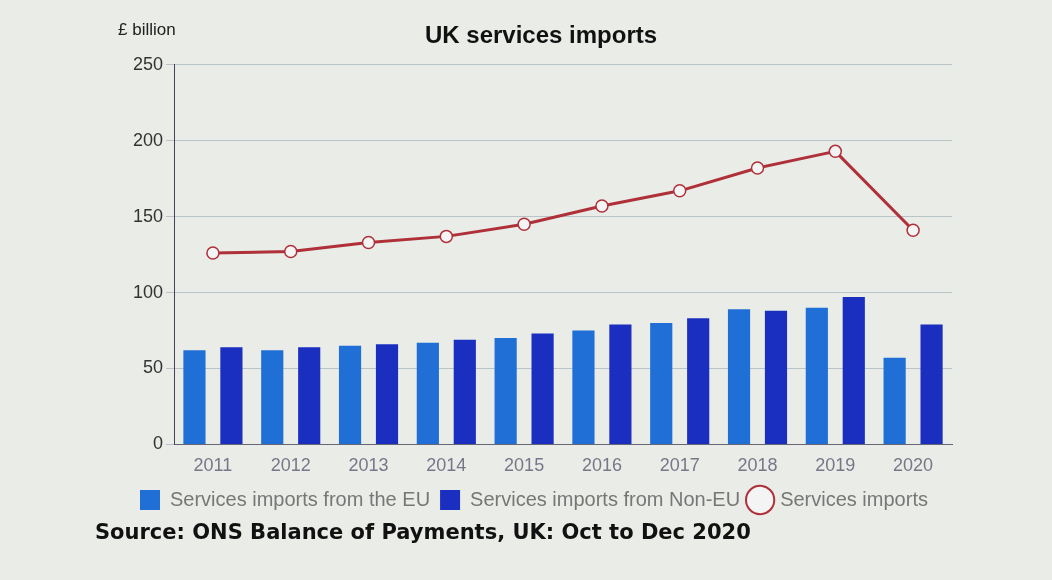  Describe the element at coordinates (757, 465) in the screenshot. I see `x-tick-label: 2018` at that location.